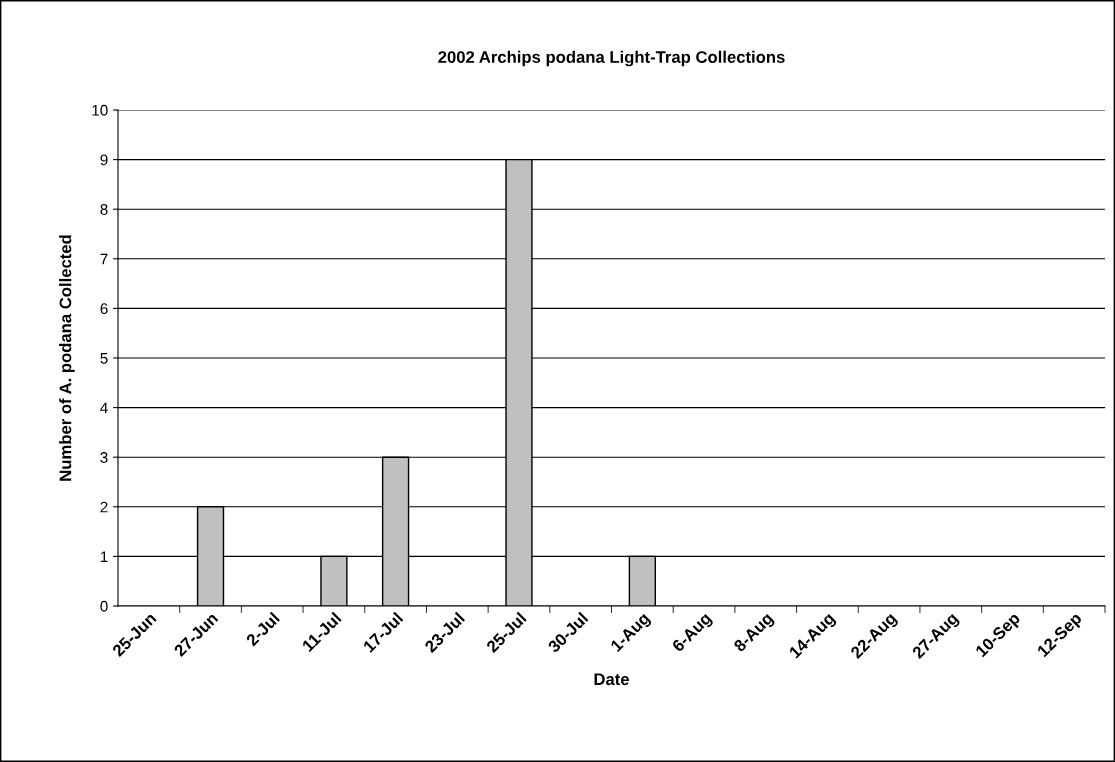 The image size is (1115, 762). Describe the element at coordinates (104, 309) in the screenshot. I see `y-tick-label: 6` at that location.